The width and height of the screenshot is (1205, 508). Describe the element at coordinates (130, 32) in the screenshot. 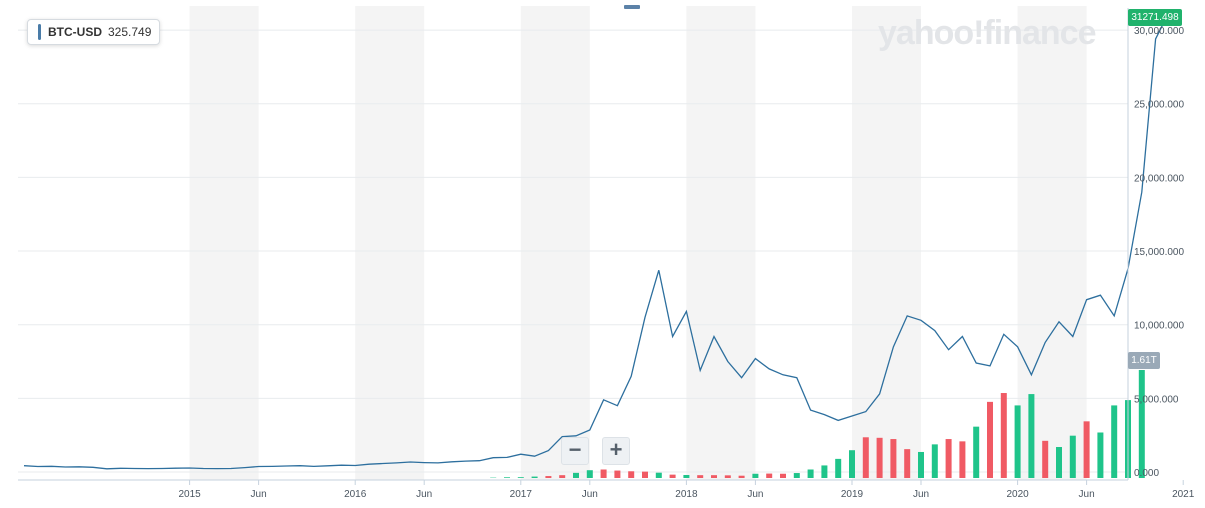

I see `legend-value: 325.749` at that location.